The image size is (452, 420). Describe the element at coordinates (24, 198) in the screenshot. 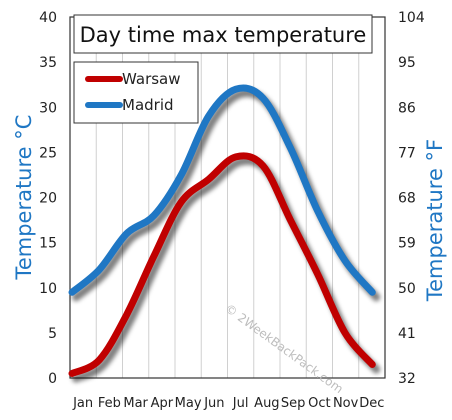

I see `left-axis-title: Temperature °C` at that location.